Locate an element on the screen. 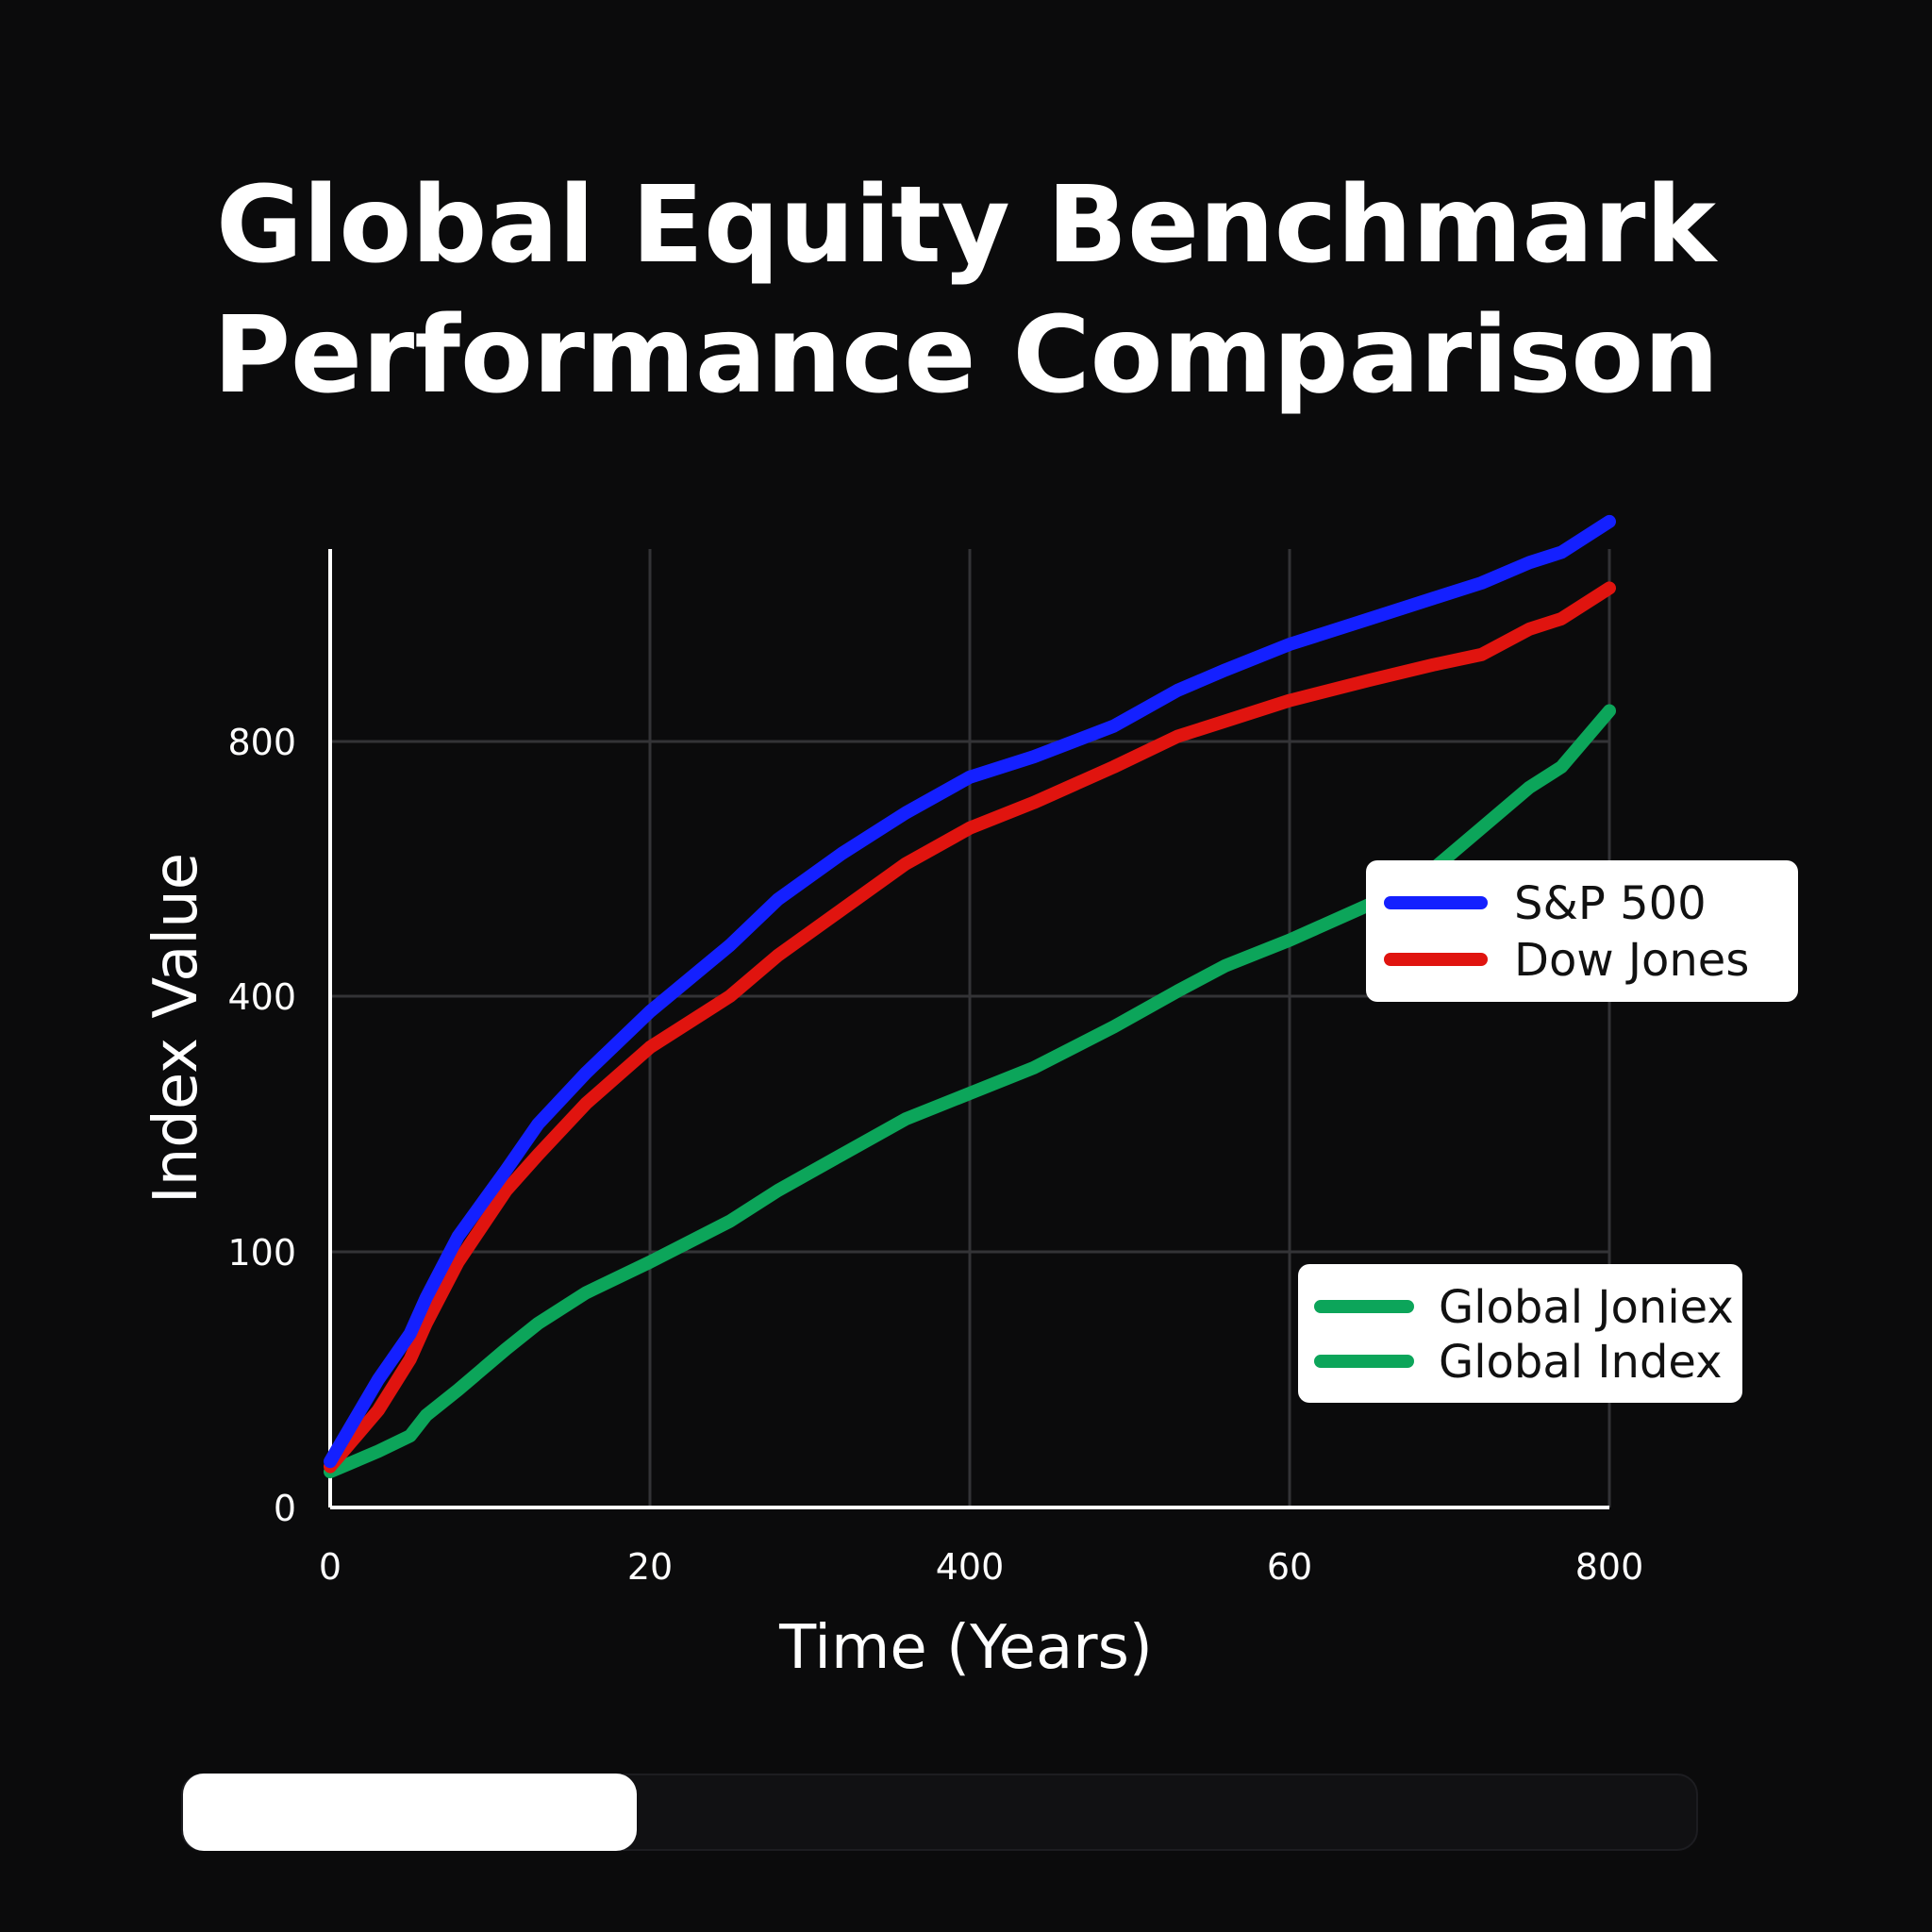 This screenshot has height=1932, width=1932. legend-label: Global Joniex is located at coordinates (1586, 1307).